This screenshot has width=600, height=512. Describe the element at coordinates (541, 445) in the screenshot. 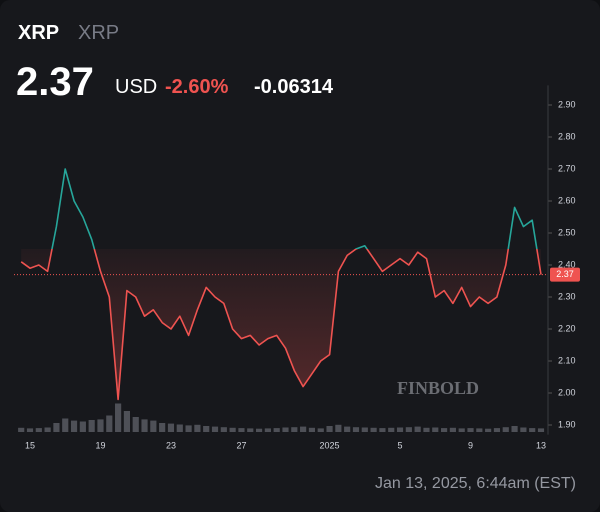

I see `x-tick-label: 13` at that location.